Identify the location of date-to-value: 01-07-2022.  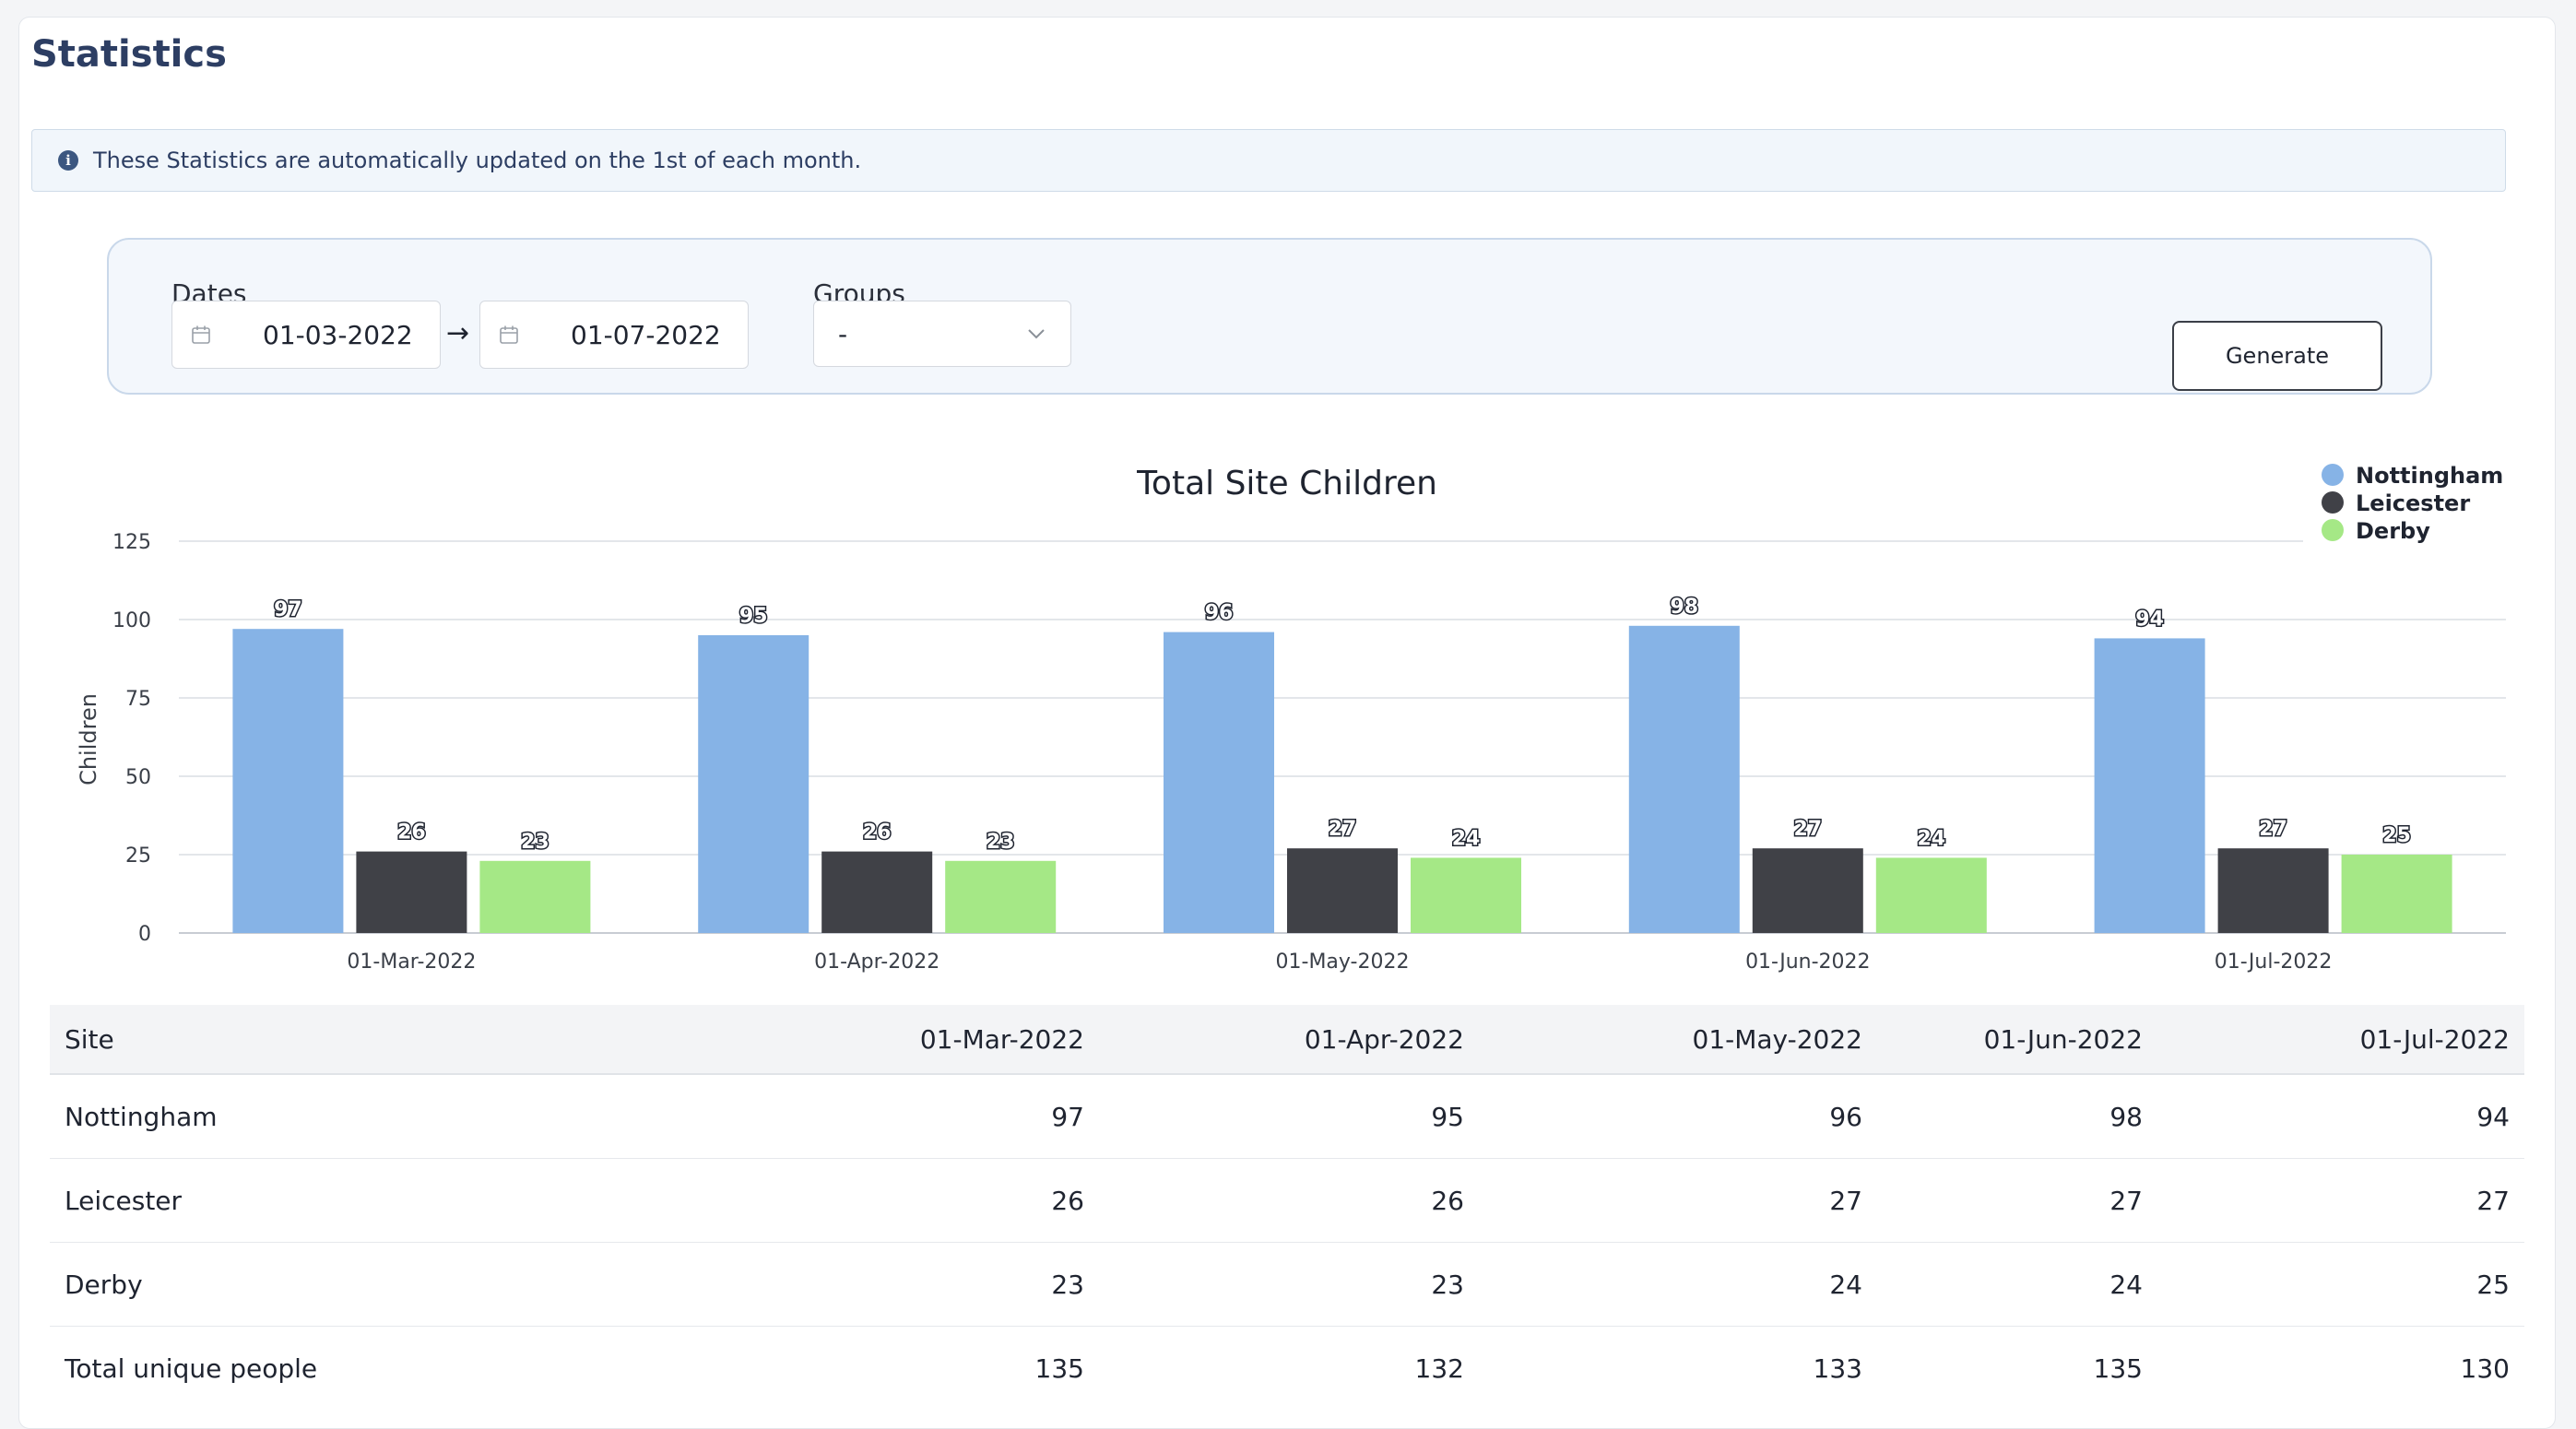
(646, 334).